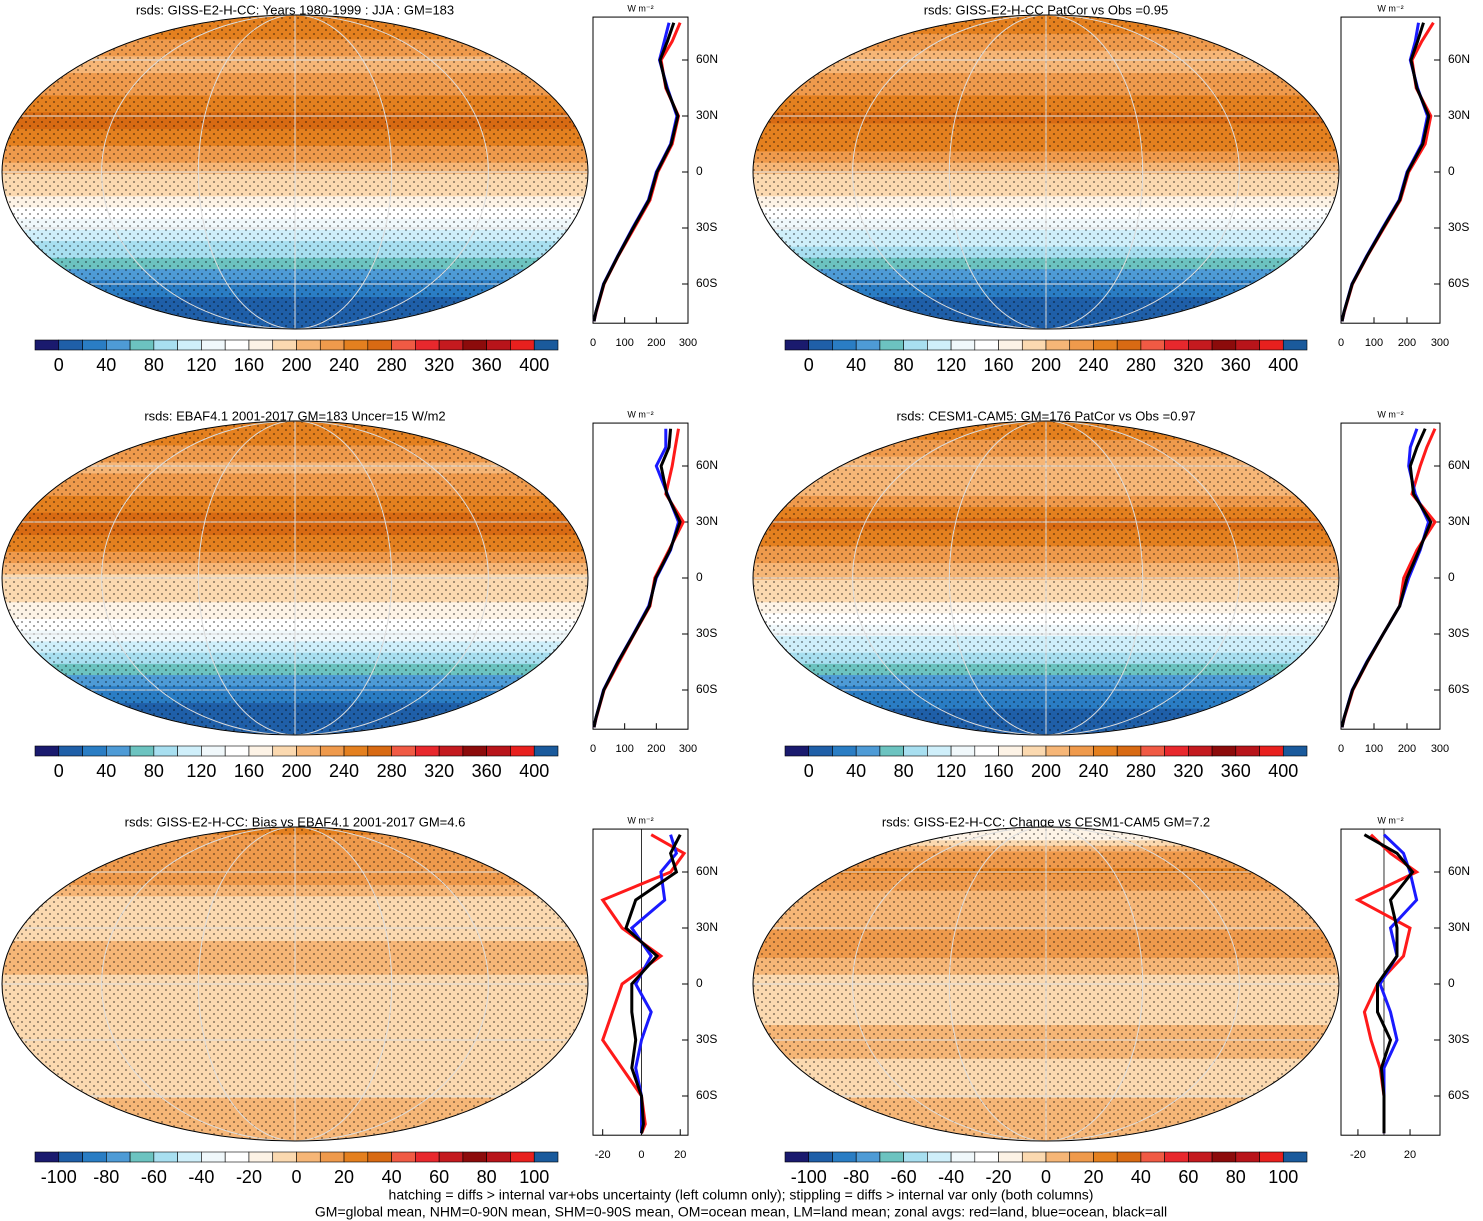 Image resolution: width=1483 pixels, height=1221 pixels. What do you see at coordinates (1407, 749) in the screenshot?
I see `x-tick-label: 200` at bounding box center [1407, 749].